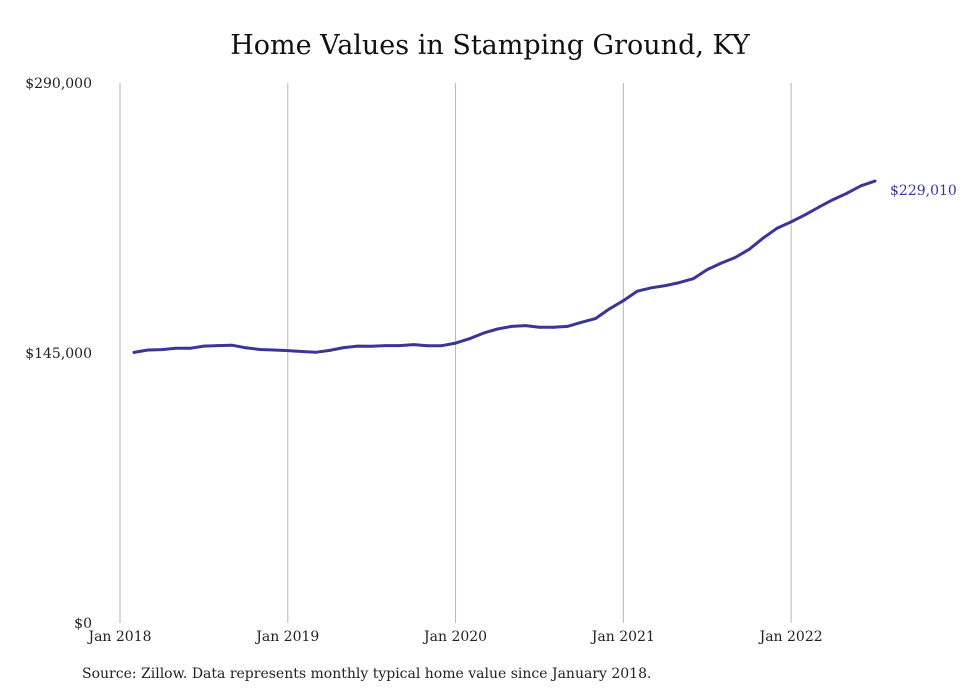  I want to click on x-axis-ticks: Jan 2018 Jan 2019 Jan 2020 Jan 2021 Jan 2022, so click(454, 637).